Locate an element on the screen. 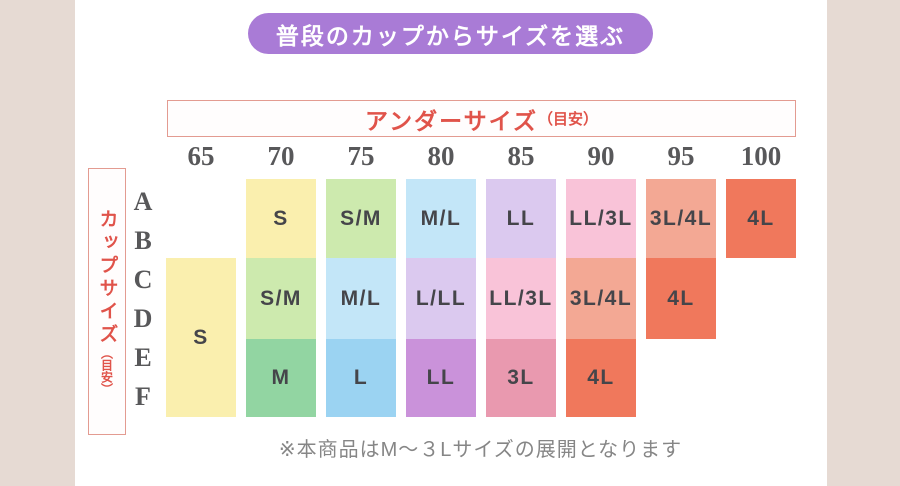 The image size is (900, 486). cup-size-row-label: E is located at coordinates (143, 357).